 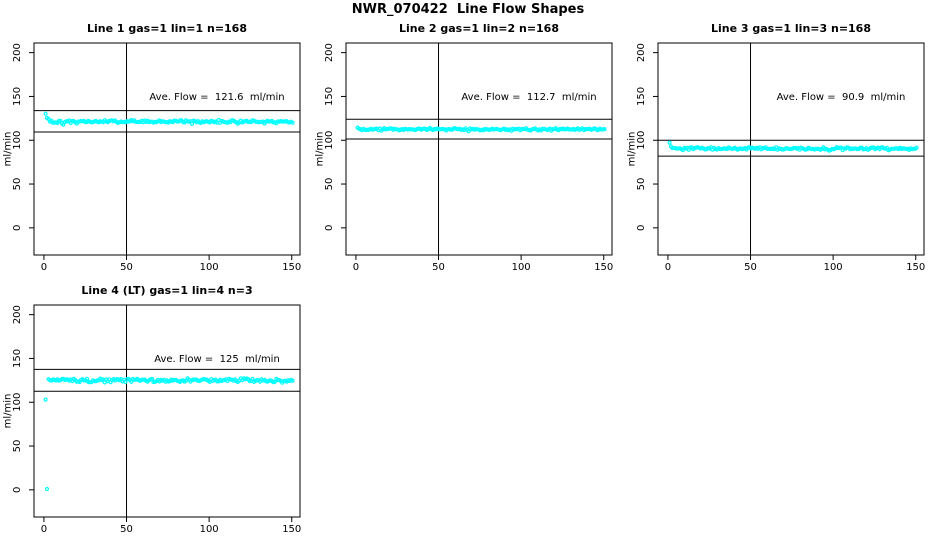 I want to click on plot-area-line-3: 0 50 100 150 0 50 100 150 200, so click(x=780, y=157).